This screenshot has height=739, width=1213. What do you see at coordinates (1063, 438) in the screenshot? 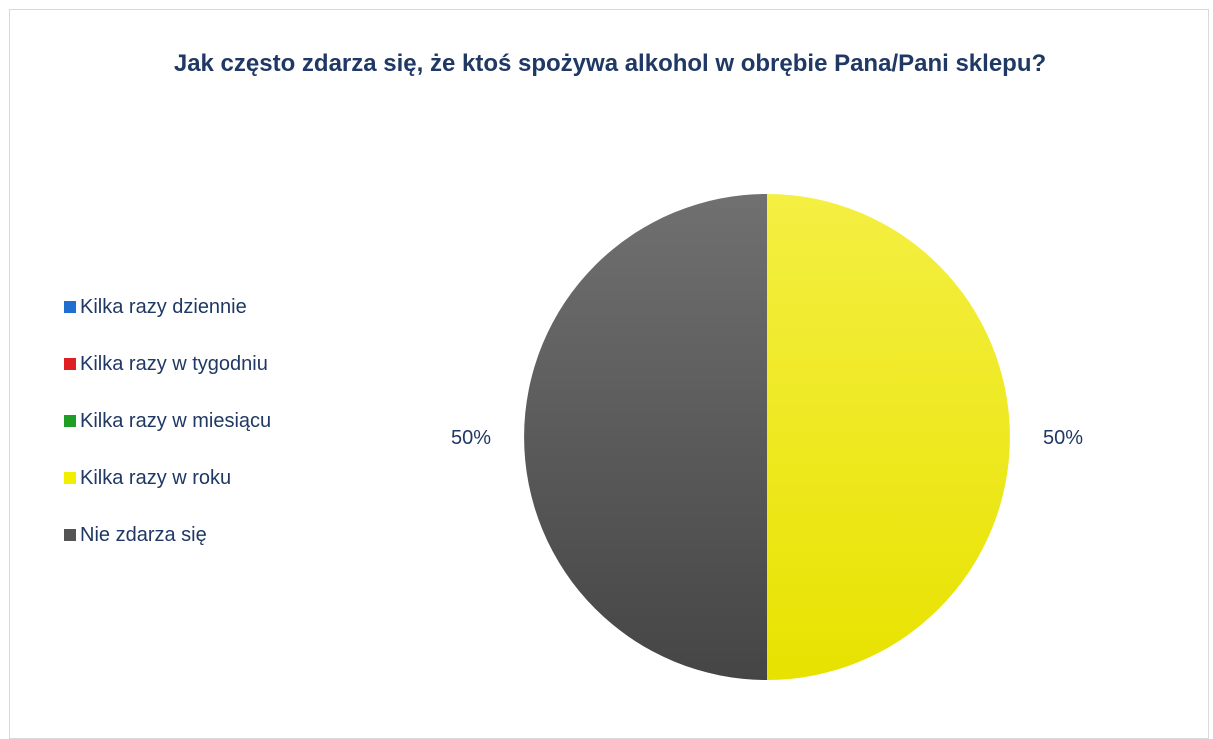
I see `pie-label-3: 50%` at bounding box center [1063, 438].